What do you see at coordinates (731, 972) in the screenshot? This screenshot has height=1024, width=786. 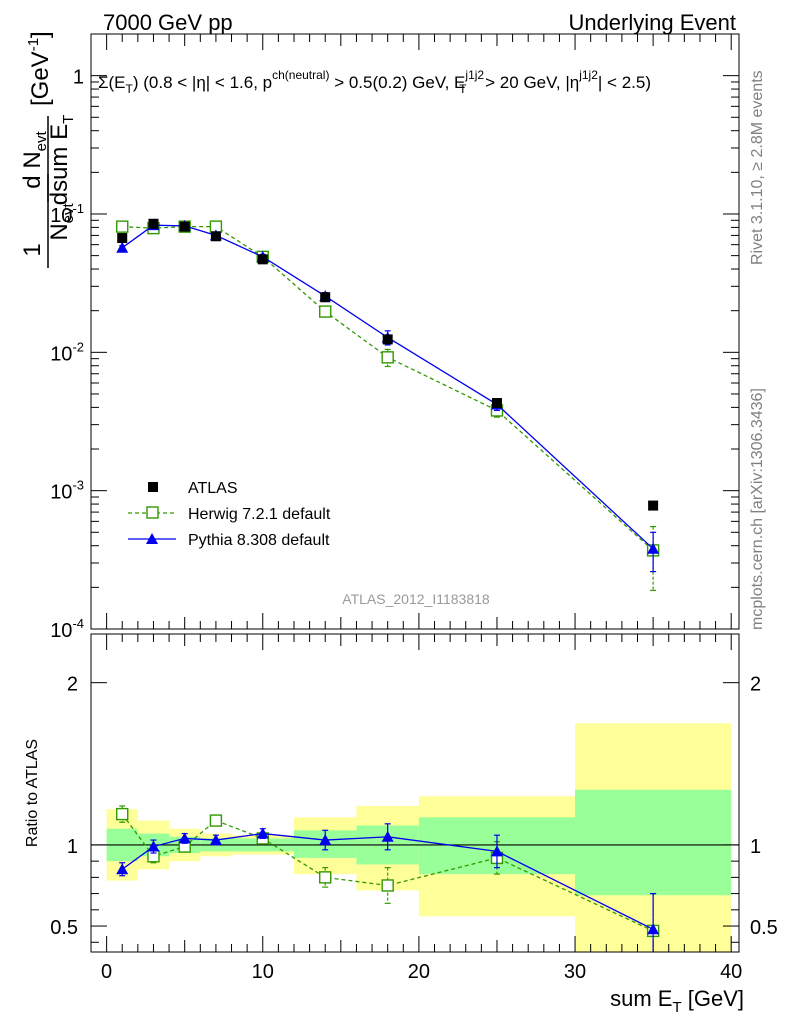 I see `x-tick-label: 40` at bounding box center [731, 972].